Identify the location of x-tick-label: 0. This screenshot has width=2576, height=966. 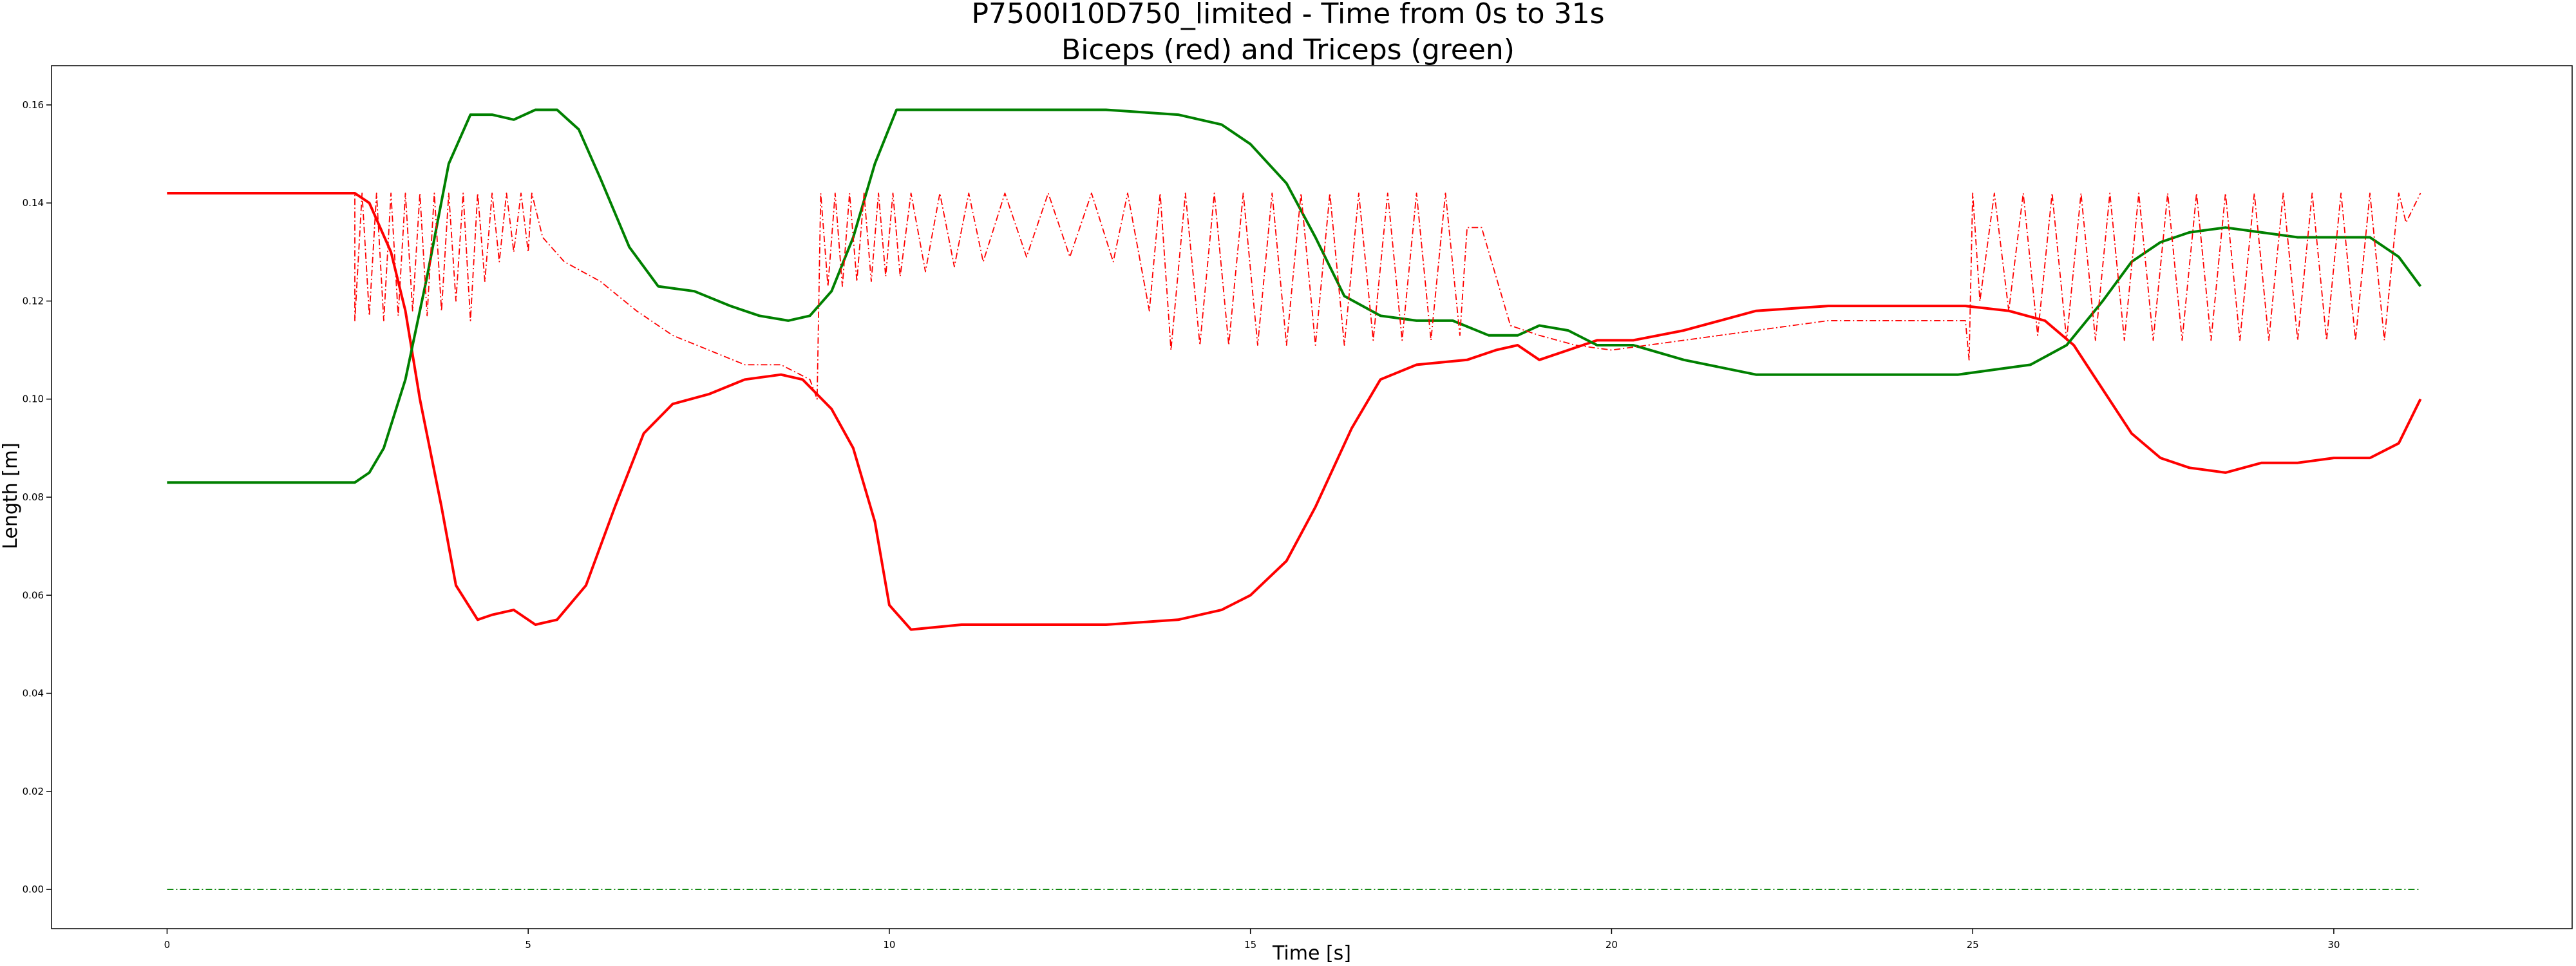
(167, 945).